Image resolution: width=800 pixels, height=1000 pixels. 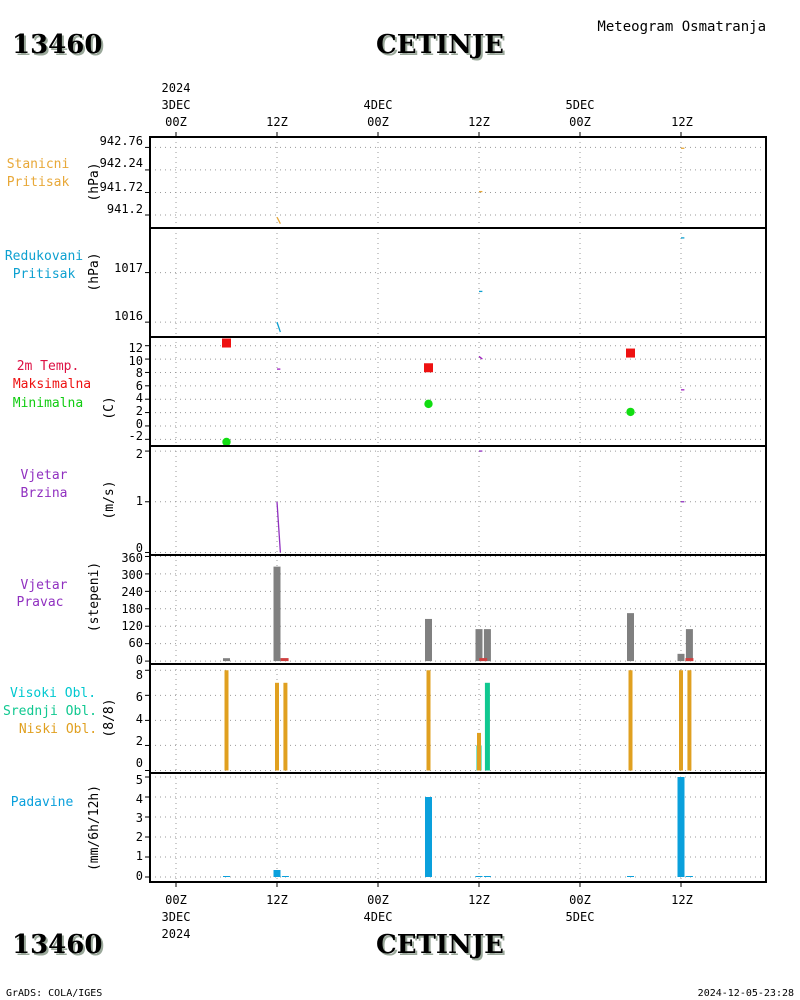 I want to click on bottom-date-label-3: 5DEC, so click(x=580, y=917).